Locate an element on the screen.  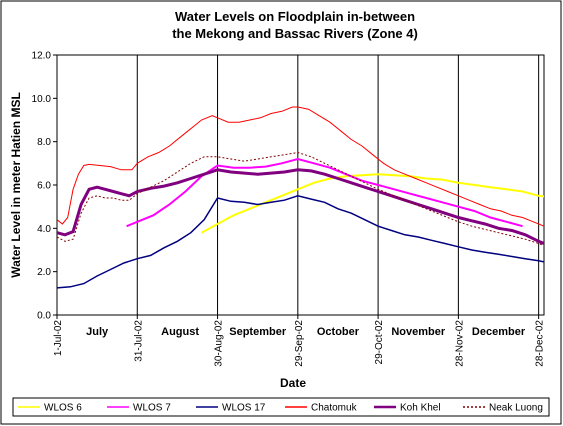
y-axis-label: Water Level in meter Hatien MSL is located at coordinates (16, 185).